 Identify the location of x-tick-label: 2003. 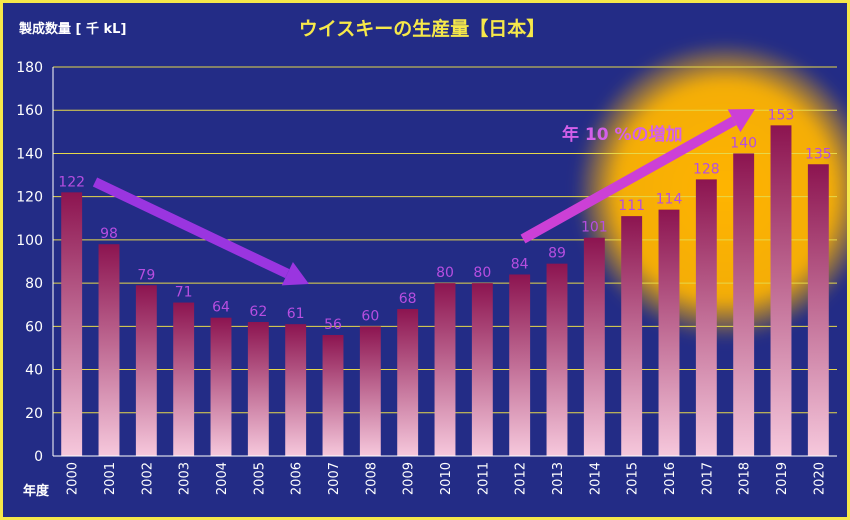
(185, 478).